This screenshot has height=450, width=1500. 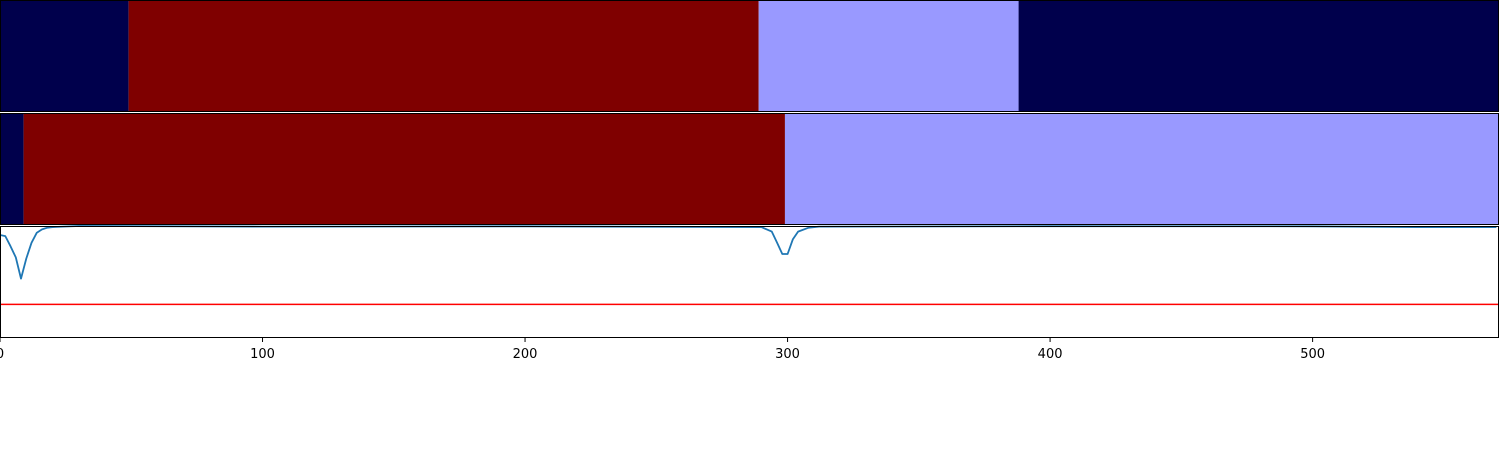 I want to click on x-tick-label-4: 400, so click(x=1050, y=354).